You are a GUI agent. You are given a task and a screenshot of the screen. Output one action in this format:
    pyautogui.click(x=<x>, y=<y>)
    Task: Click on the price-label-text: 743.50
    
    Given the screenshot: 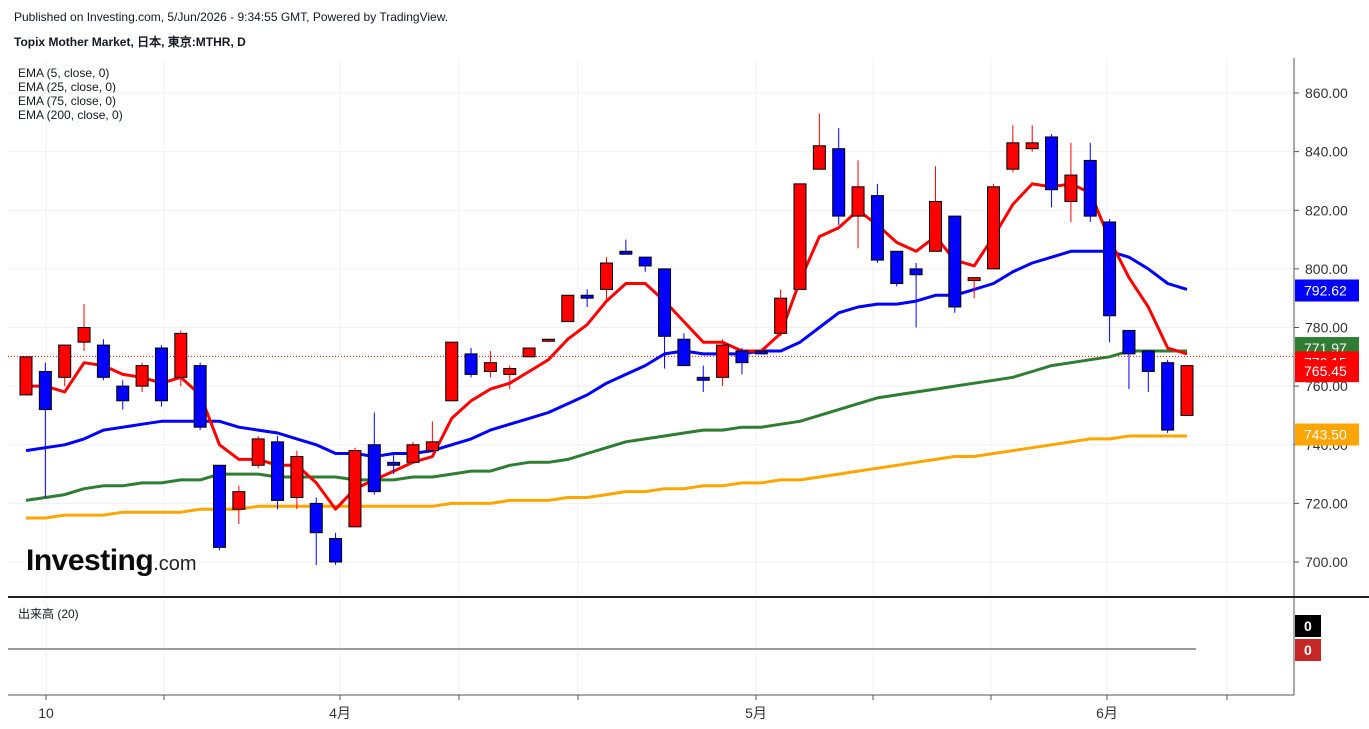 What is the action you would take?
    pyautogui.click(x=1325, y=434)
    